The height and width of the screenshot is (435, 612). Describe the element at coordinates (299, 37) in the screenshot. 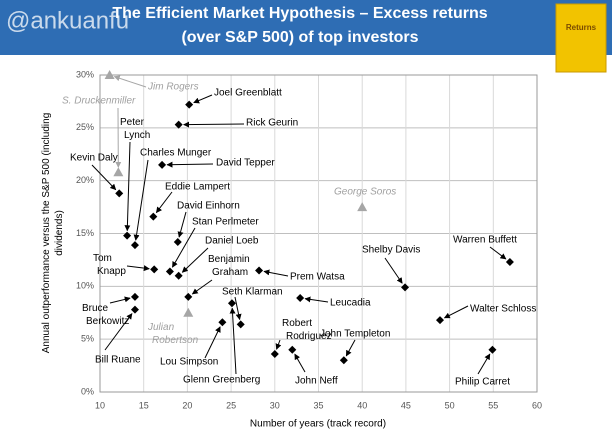

I see `chart-subtitle: (over S&P 500) of top investors` at that location.